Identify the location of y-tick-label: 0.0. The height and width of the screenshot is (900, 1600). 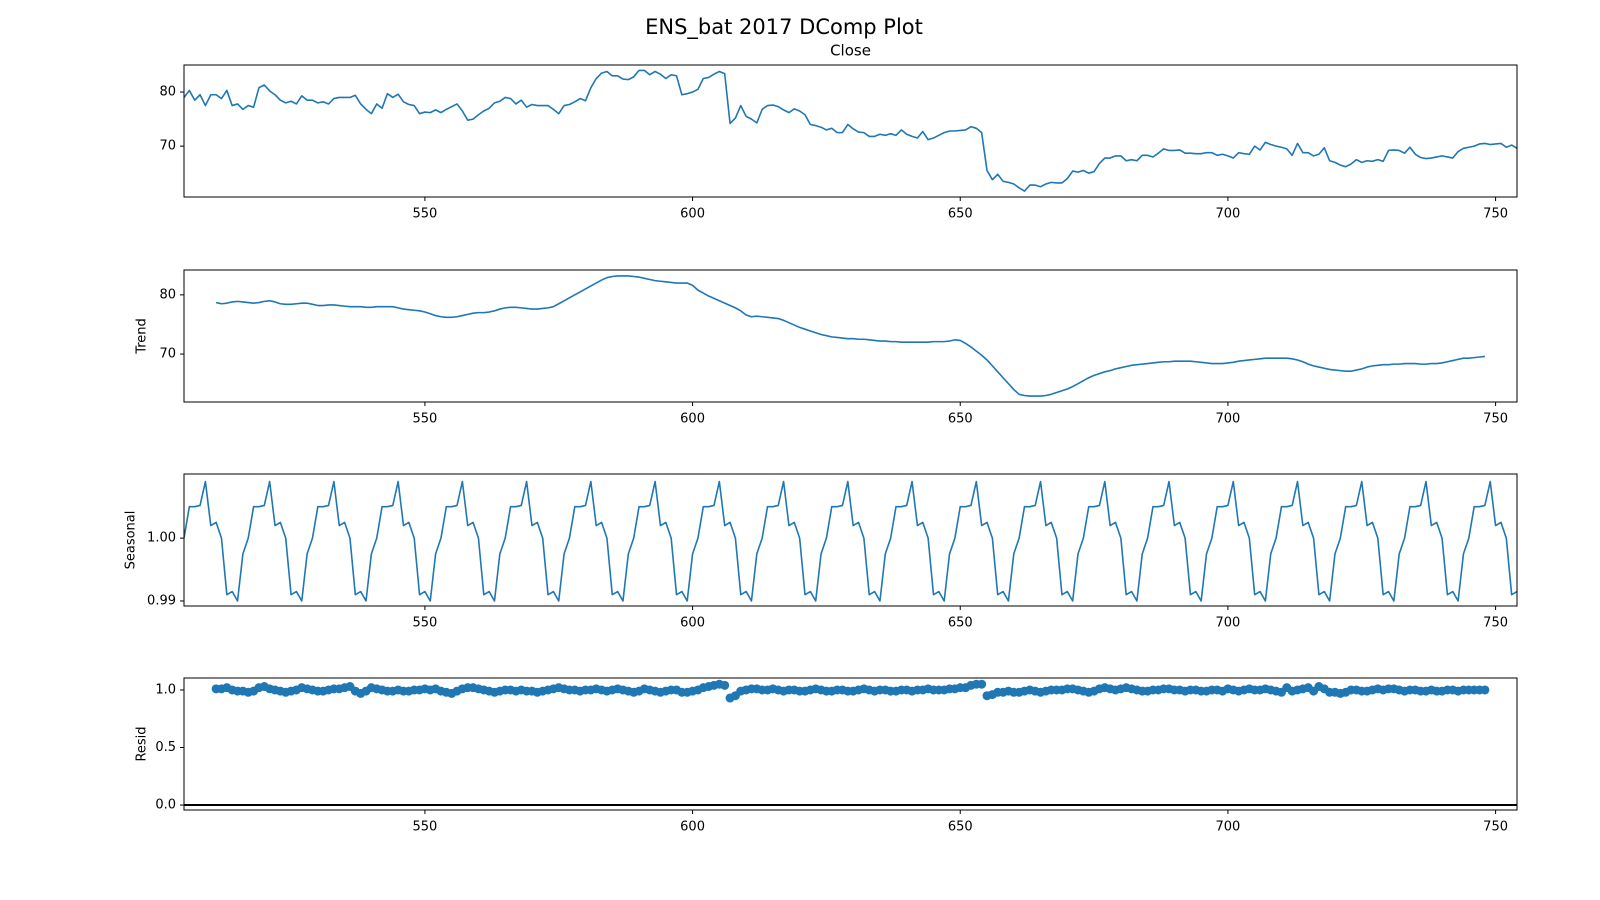
(165, 805).